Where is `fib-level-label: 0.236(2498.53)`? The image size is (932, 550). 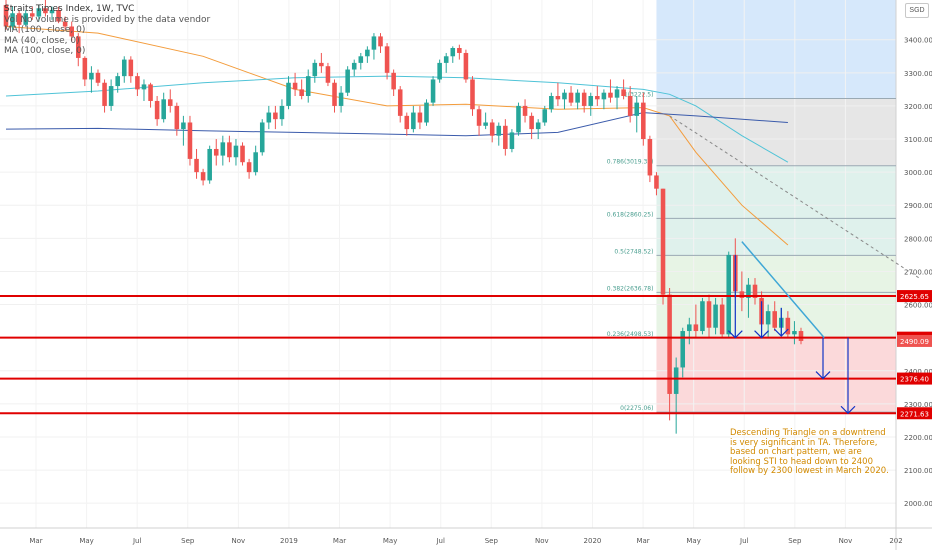
fib-level-label: 0.236(2498.53) is located at coordinates (630, 334).